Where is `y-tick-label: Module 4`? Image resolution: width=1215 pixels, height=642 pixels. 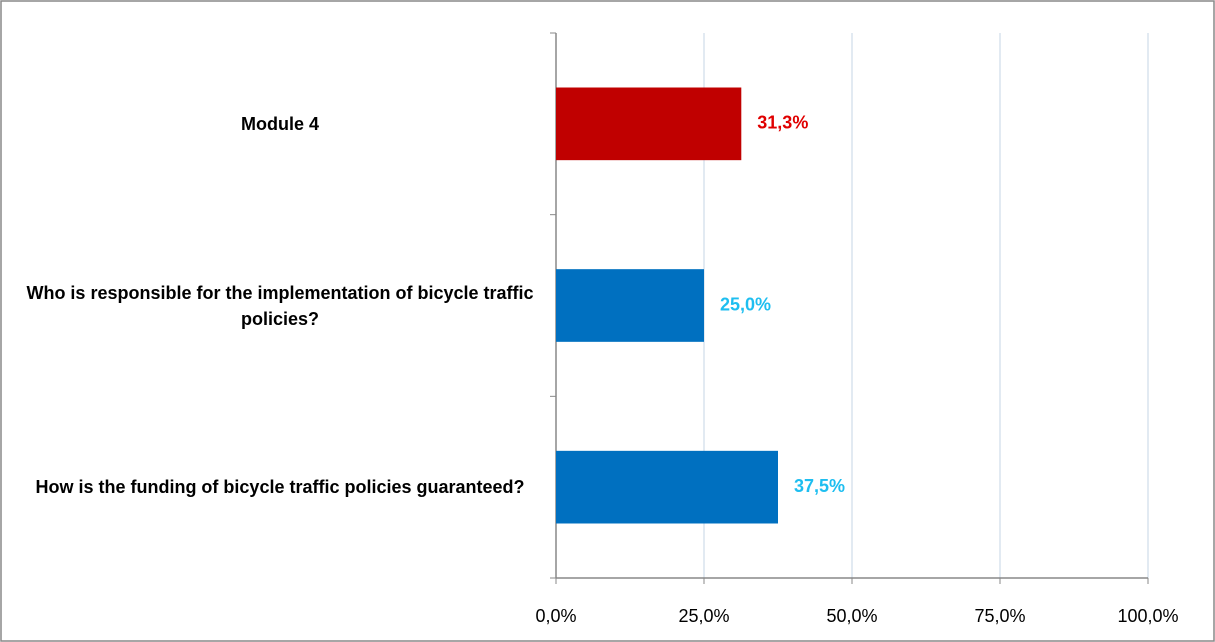
y-tick-label: Module 4 is located at coordinates (279, 123).